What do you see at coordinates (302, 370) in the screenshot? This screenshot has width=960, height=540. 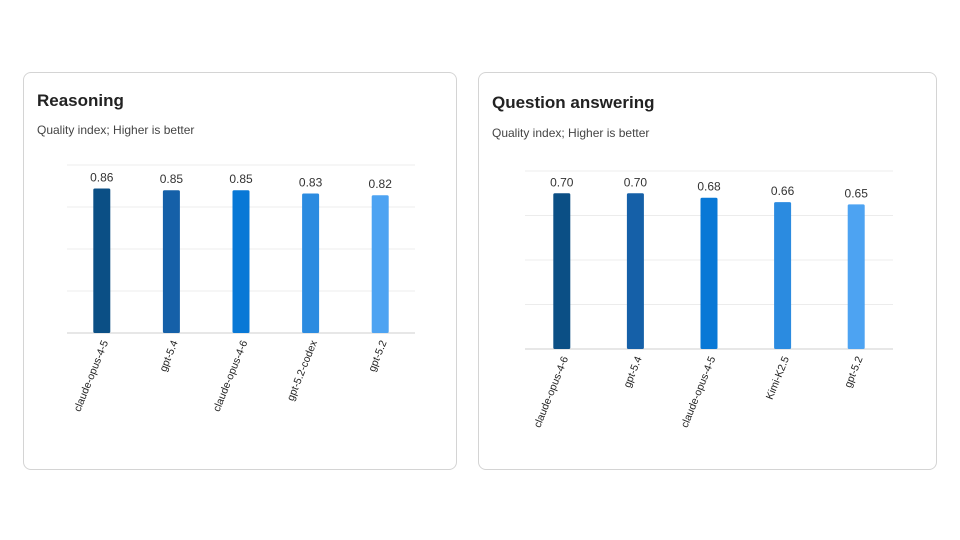 I see `x-tick-label: gpt-5.2-codex` at bounding box center [302, 370].